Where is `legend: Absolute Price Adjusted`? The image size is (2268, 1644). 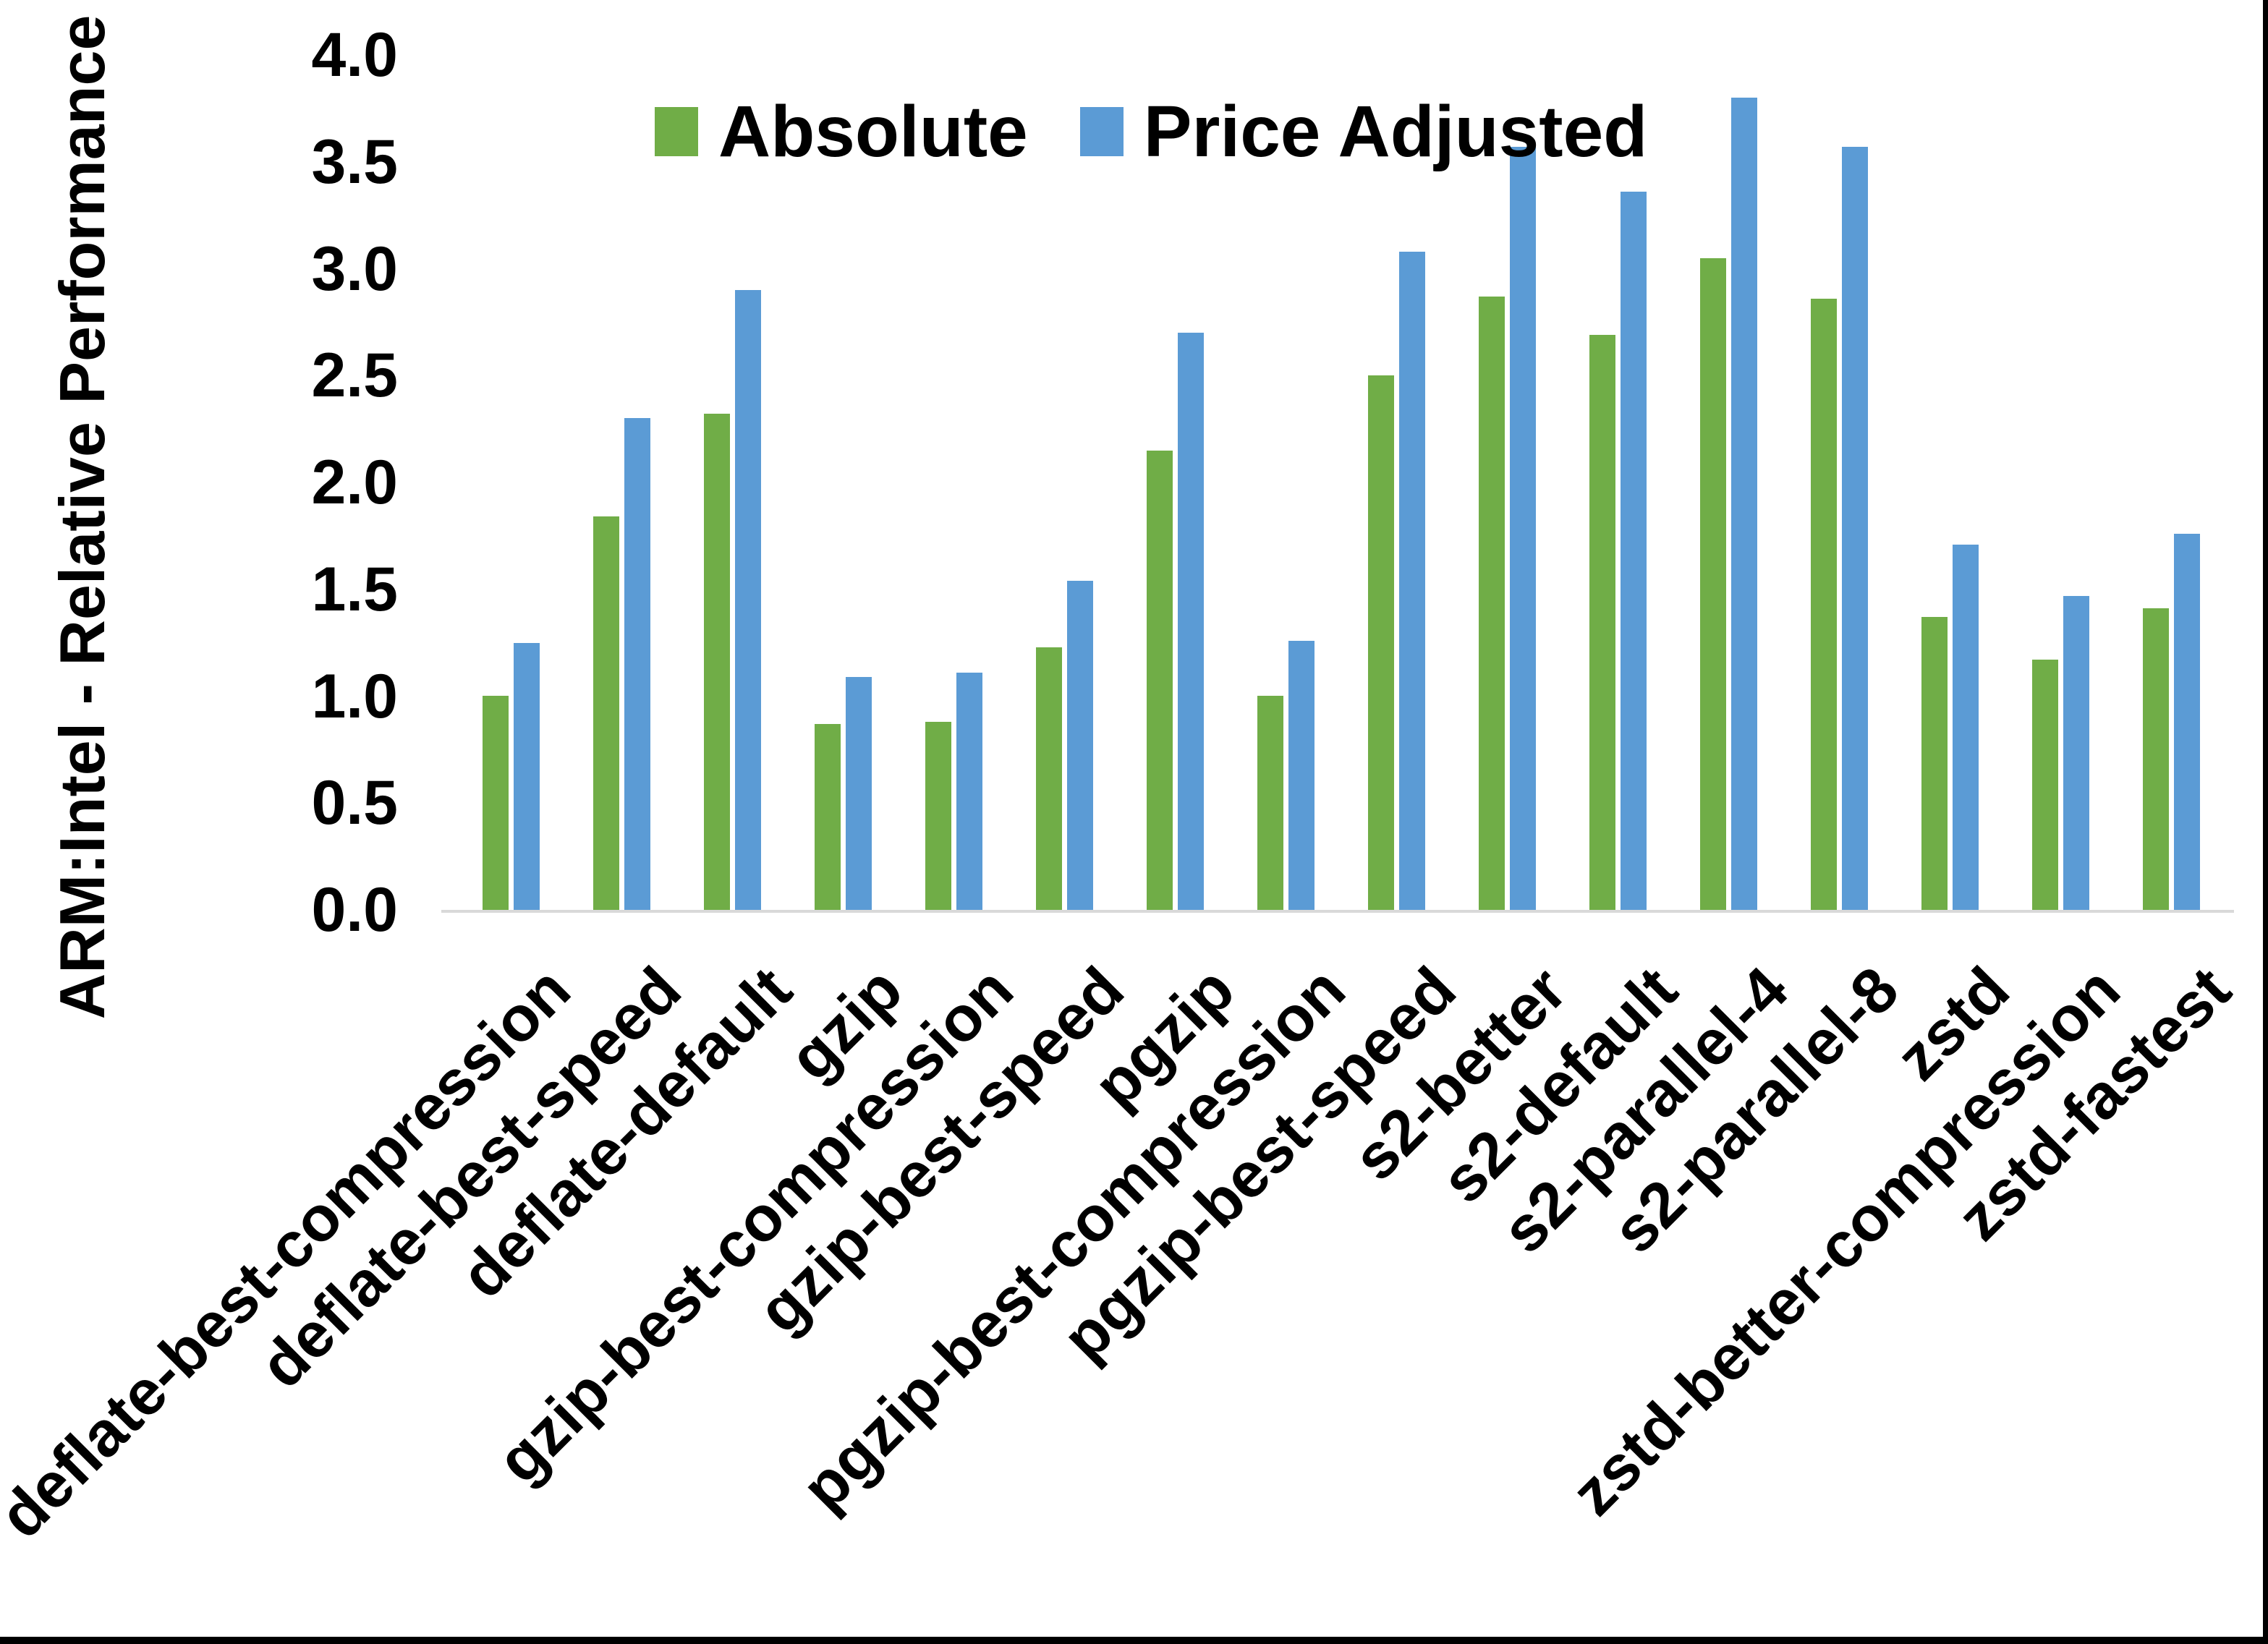 legend: Absolute Price Adjusted is located at coordinates (1151, 131).